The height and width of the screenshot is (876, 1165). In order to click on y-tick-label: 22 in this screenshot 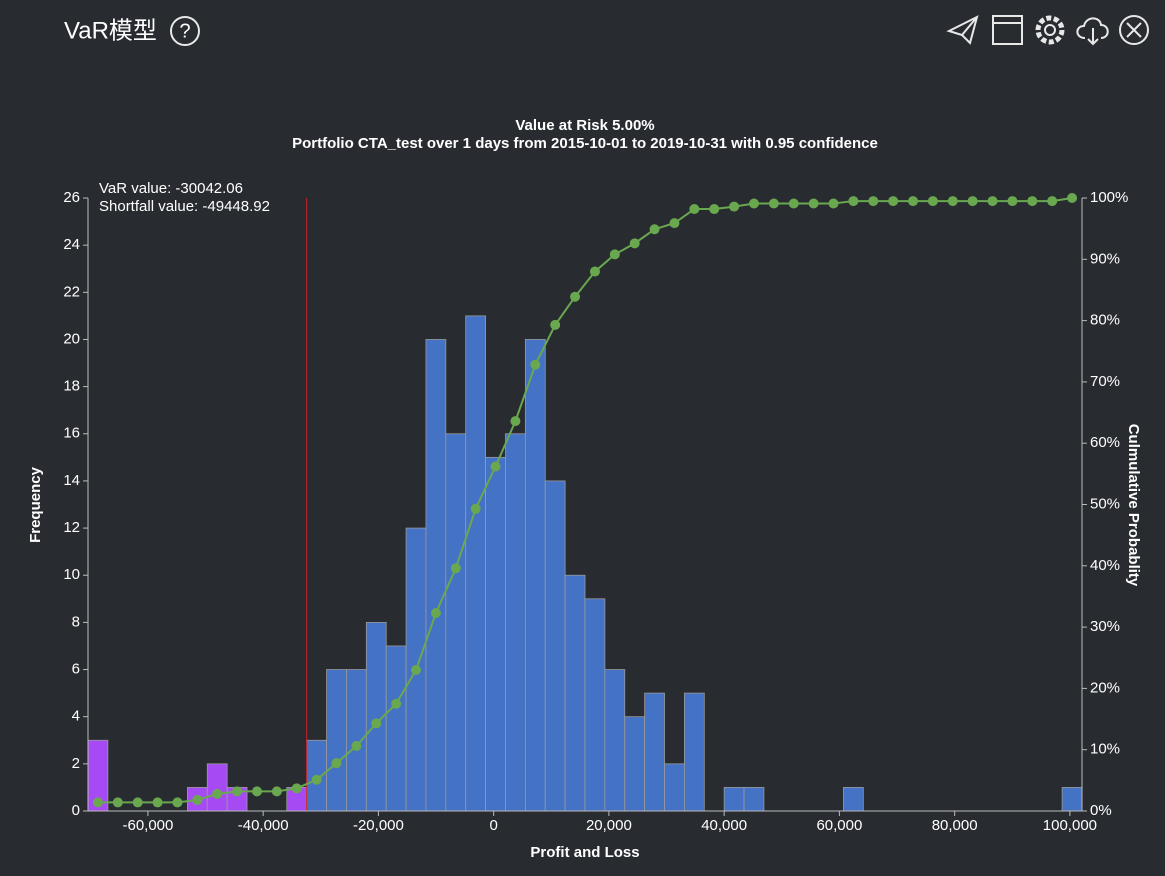, I will do `click(71, 291)`.